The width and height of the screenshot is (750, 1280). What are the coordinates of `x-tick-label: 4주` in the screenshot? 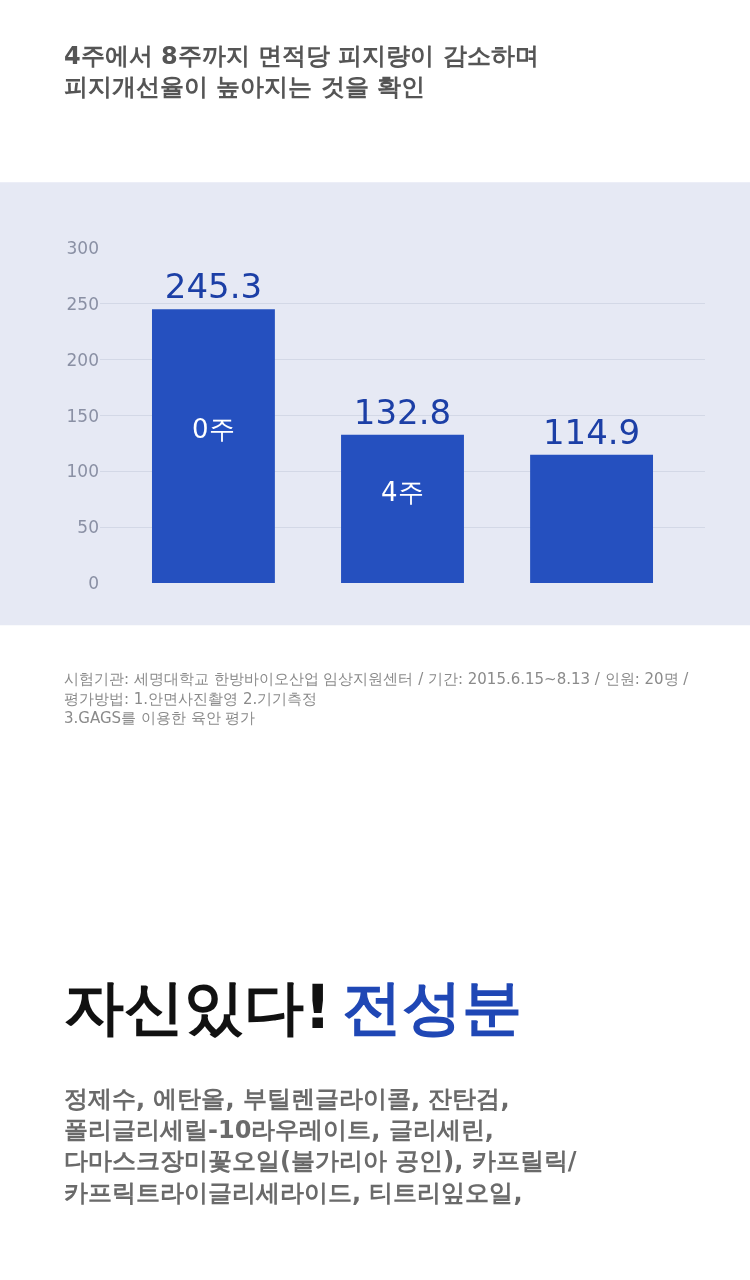 It's located at (402, 492).